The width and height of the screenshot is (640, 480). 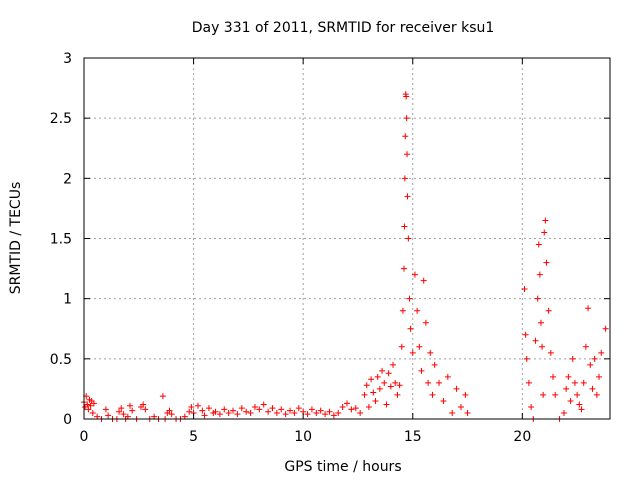 What do you see at coordinates (61, 240) in the screenshot?
I see `y-tick-label: 1.5` at bounding box center [61, 240].